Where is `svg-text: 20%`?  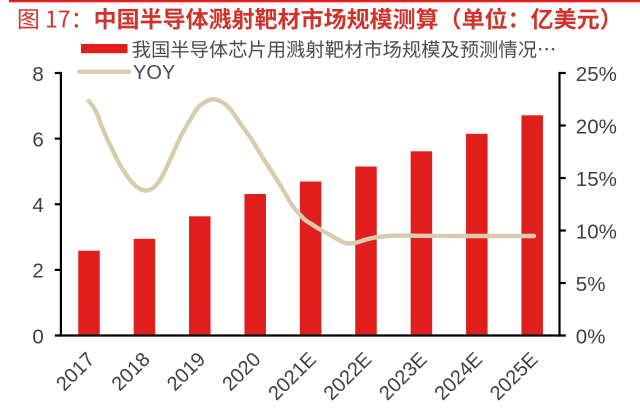 svg-text: 20% is located at coordinates (596, 126).